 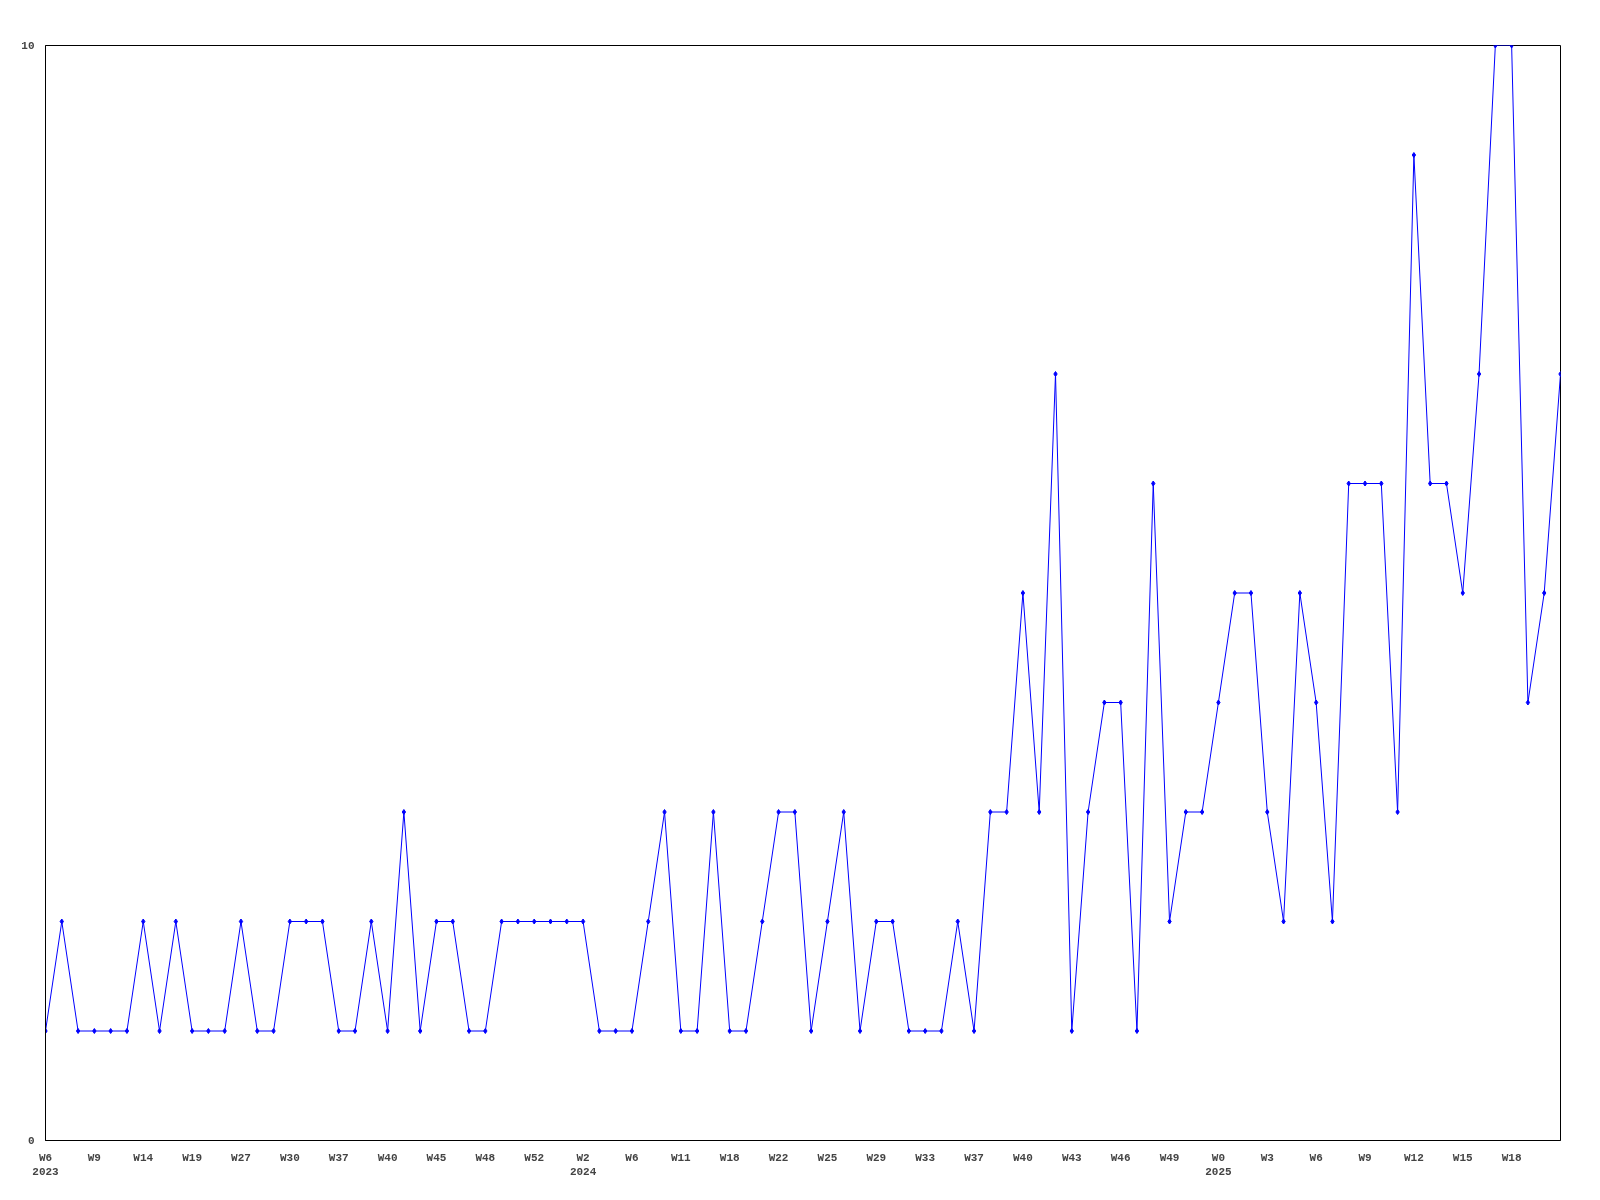 I want to click on x-tick-label: W2 2024, so click(x=583, y=1164).